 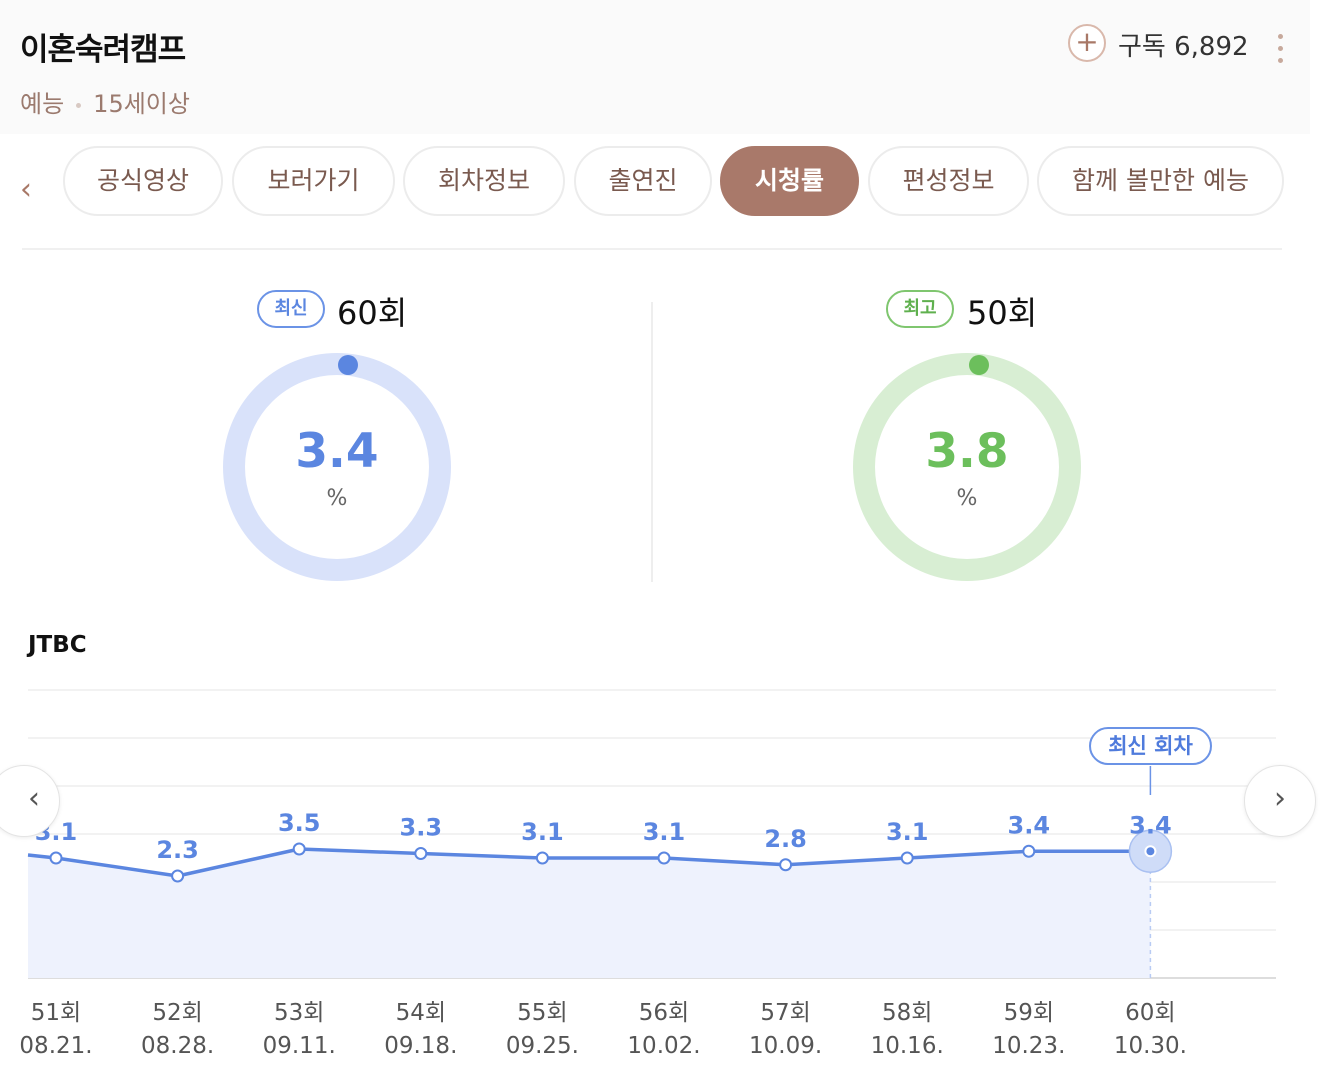 What do you see at coordinates (421, 1013) in the screenshot?
I see `x-tick-episode: 54회` at bounding box center [421, 1013].